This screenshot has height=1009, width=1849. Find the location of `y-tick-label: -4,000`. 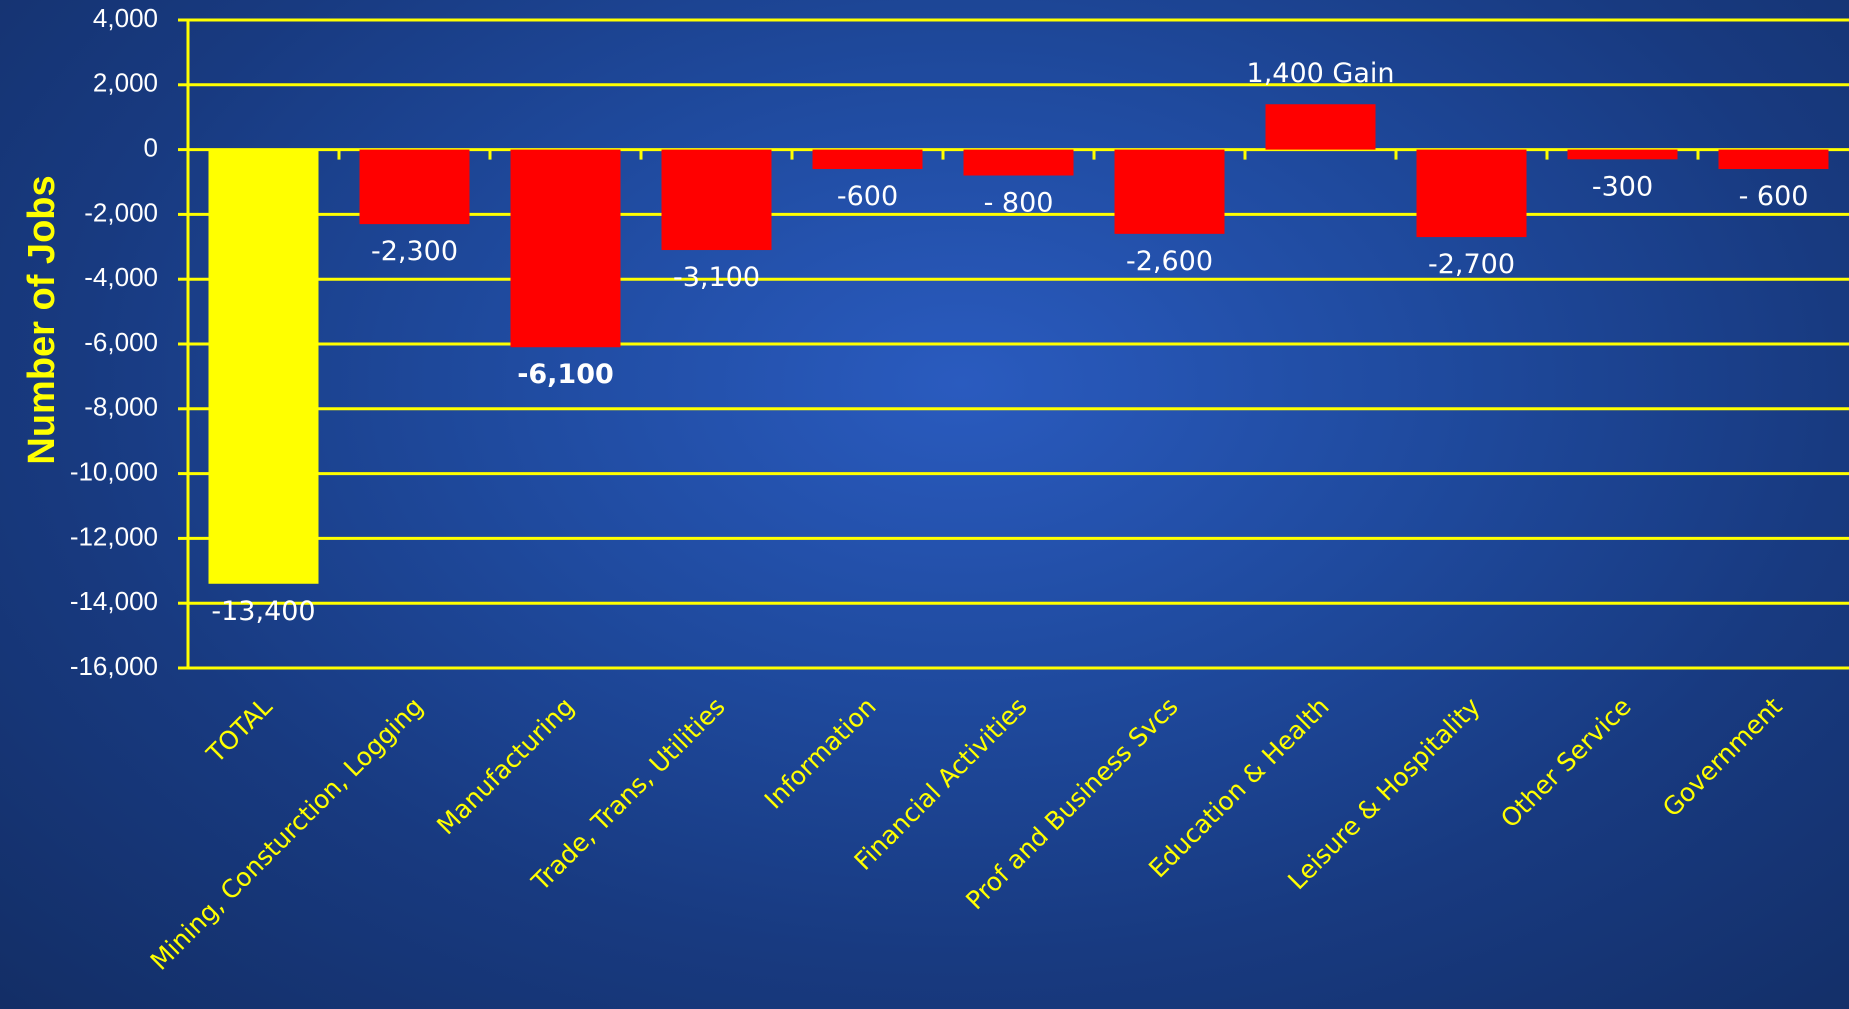

y-tick-label: -4,000 is located at coordinates (121, 277).